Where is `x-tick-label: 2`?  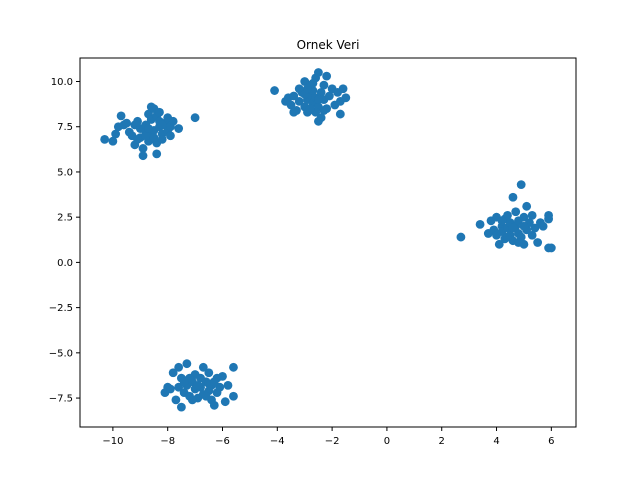
x-tick-label: 2 is located at coordinates (442, 441).